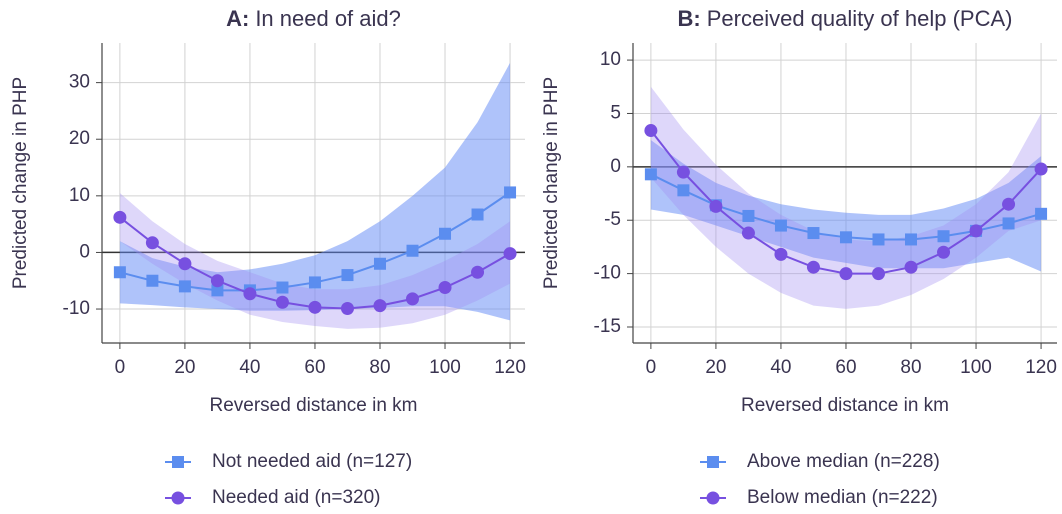  Describe the element at coordinates (615, 112) in the screenshot. I see `y-tick-label: 5` at that location.